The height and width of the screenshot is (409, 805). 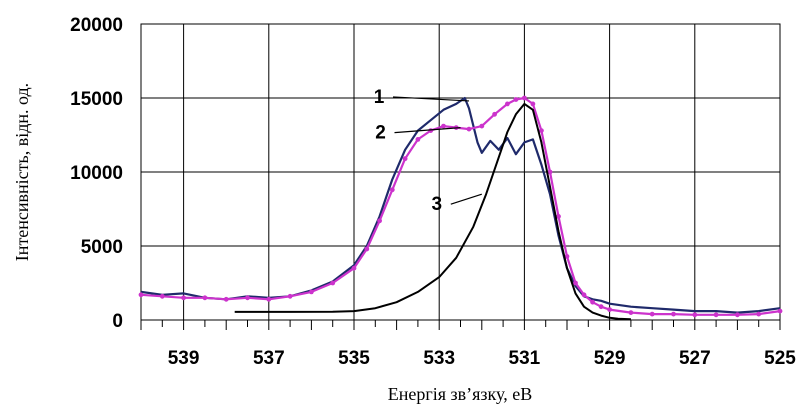 What do you see at coordinates (525, 358) in the screenshot?
I see `x-tick-label: 531` at bounding box center [525, 358].